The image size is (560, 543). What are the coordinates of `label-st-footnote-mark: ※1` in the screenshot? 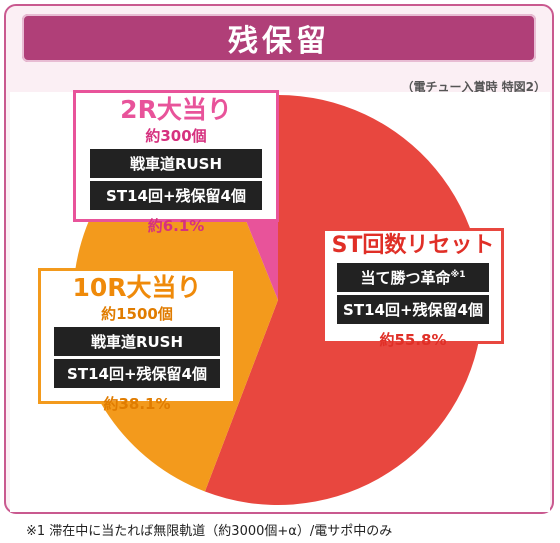 It's located at (458, 275).